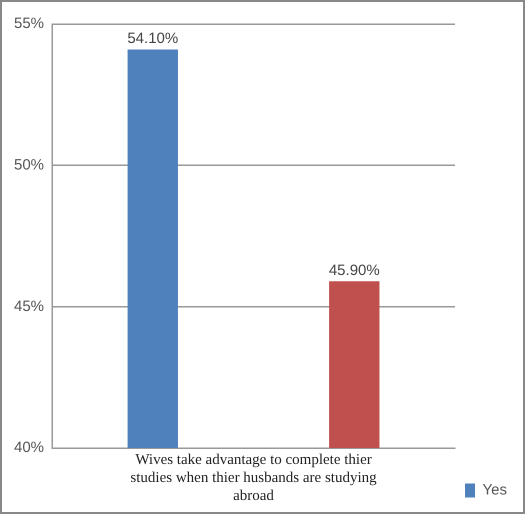 The height and width of the screenshot is (514, 525). Describe the element at coordinates (495, 490) in the screenshot. I see `legend-label: Yes` at that location.